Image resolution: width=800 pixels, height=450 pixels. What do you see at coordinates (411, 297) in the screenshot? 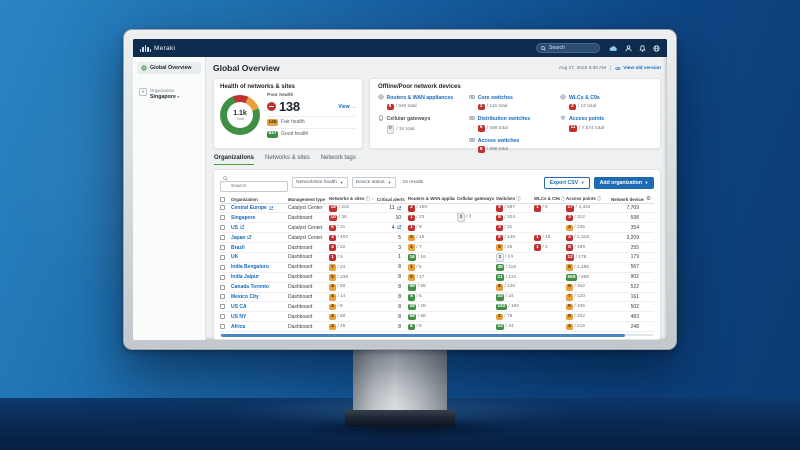
I see `status-badge-ok: 5` at bounding box center [411, 297].